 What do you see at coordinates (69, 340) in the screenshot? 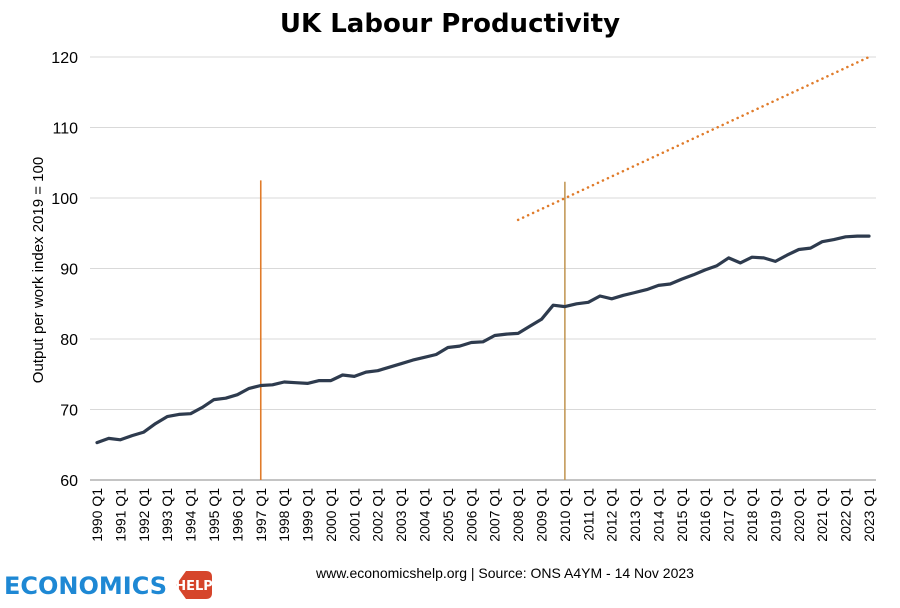
I see `y-tick-80: 80` at bounding box center [69, 340].